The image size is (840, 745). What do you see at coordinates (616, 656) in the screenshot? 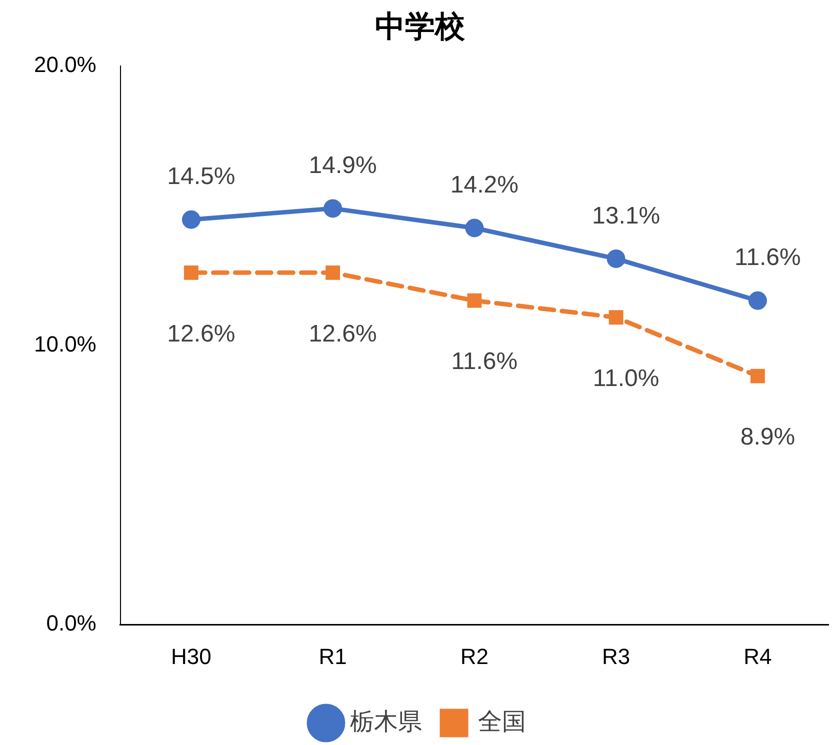
I see `x-tick-label: R3` at bounding box center [616, 656].